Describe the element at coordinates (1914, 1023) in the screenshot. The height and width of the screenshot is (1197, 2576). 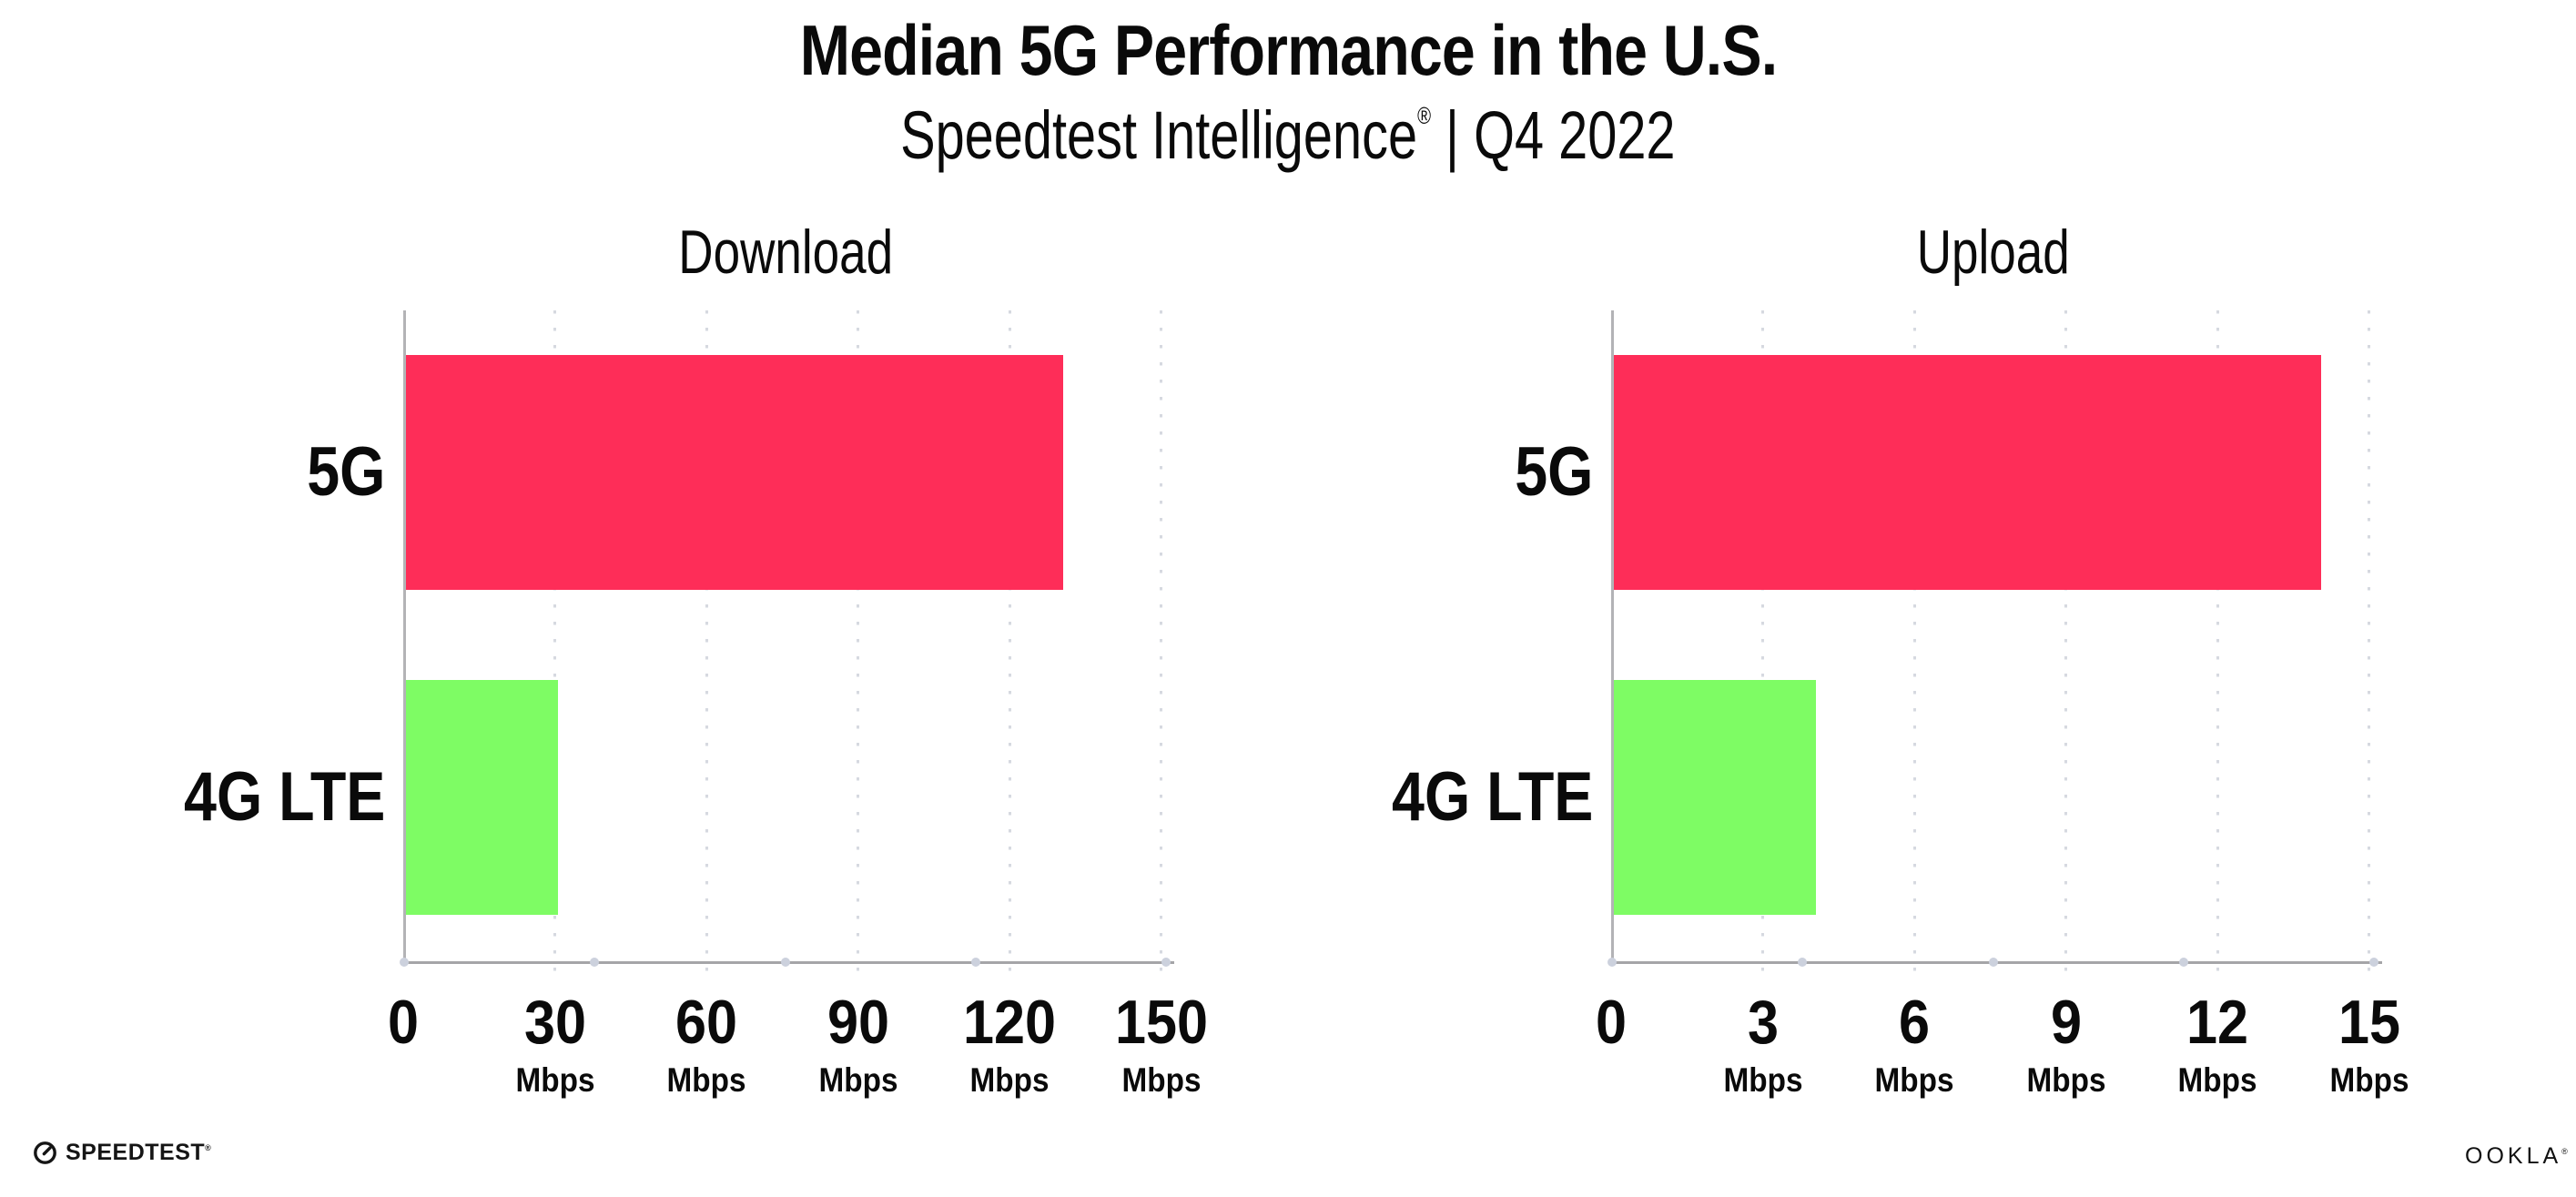
I see `x-tick-label: 6` at that location.